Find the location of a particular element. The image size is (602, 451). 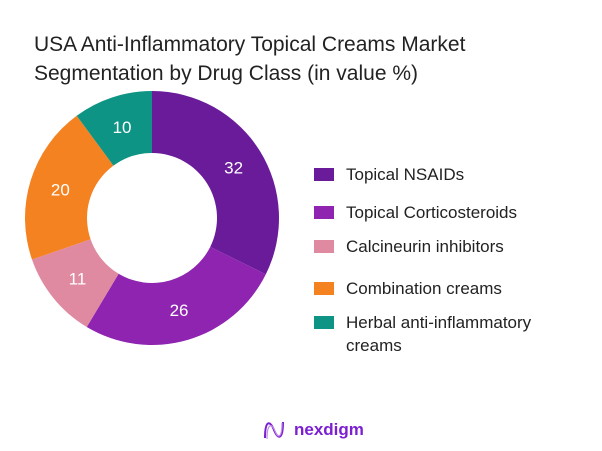

slice-combination-creams is located at coordinates (69, 187).